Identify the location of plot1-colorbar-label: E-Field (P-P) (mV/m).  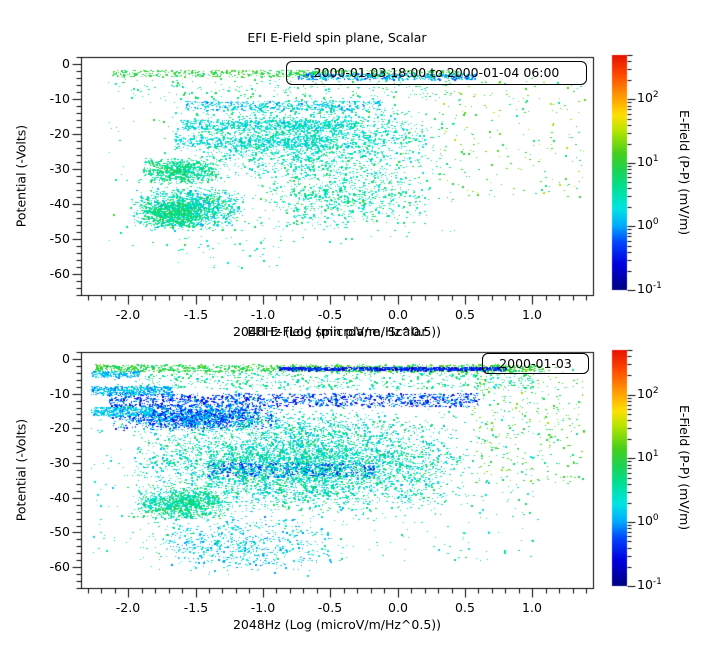
(684, 172).